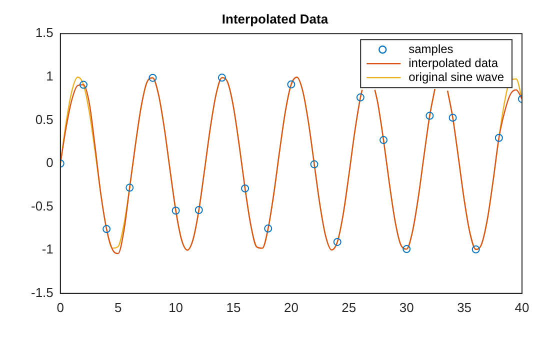 The width and height of the screenshot is (560, 337). Describe the element at coordinates (42, 206) in the screenshot. I see `y-tick-label: -0.5` at that location.